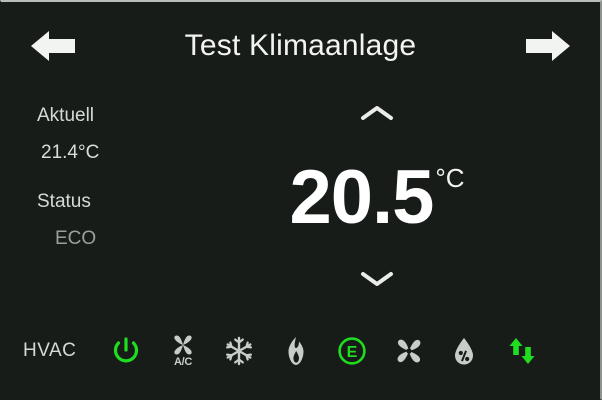  I want to click on current-temperature-value: 21.4°C, so click(70, 152).